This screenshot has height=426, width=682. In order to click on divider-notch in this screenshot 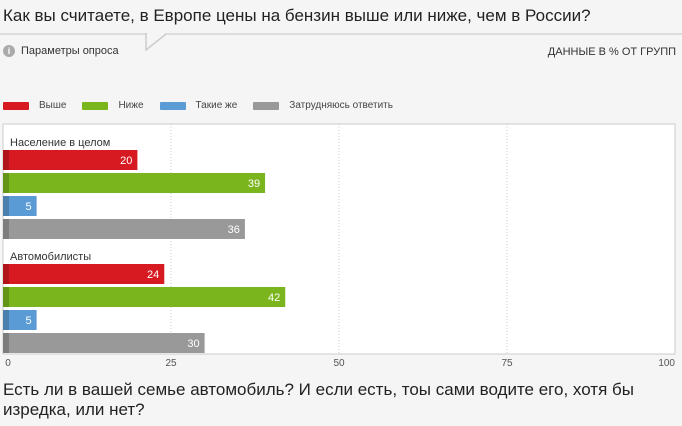, I will do `click(156, 42)`.